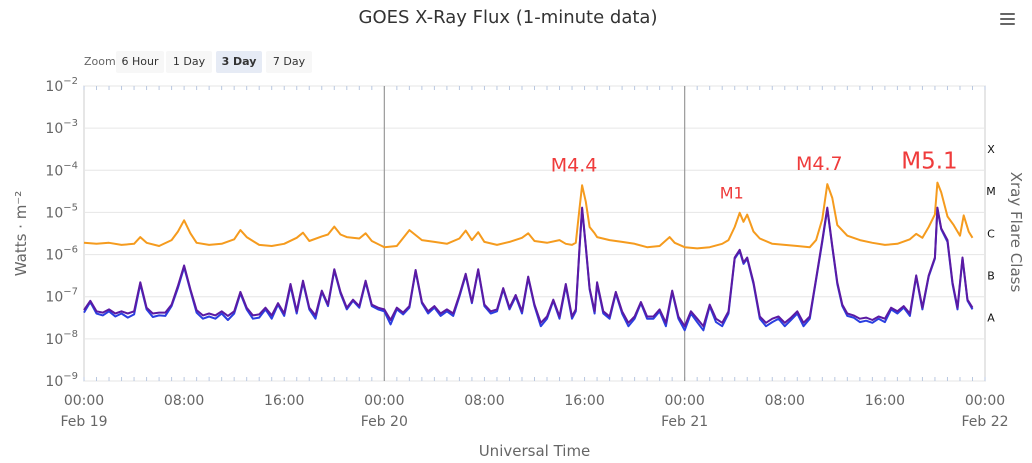 The height and width of the screenshot is (463, 1032). Describe the element at coordinates (732, 192) in the screenshot. I see `flare-annotation-m1: M1` at that location.